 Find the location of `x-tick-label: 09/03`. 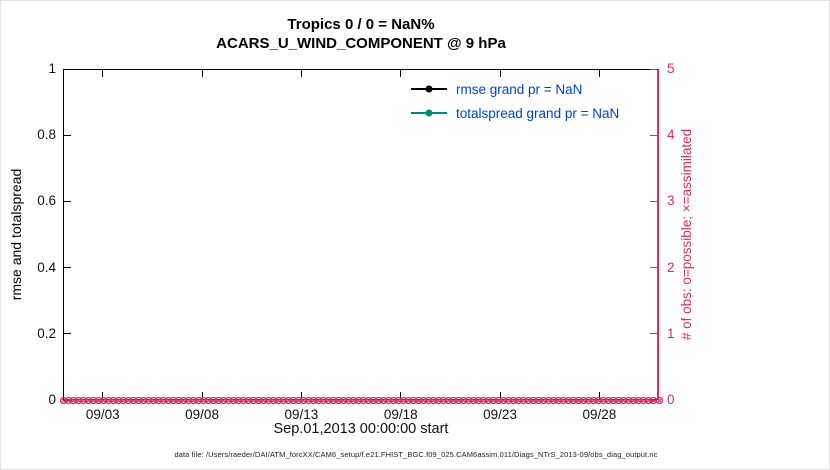

x-tick-label: 09/03 is located at coordinates (102, 414).